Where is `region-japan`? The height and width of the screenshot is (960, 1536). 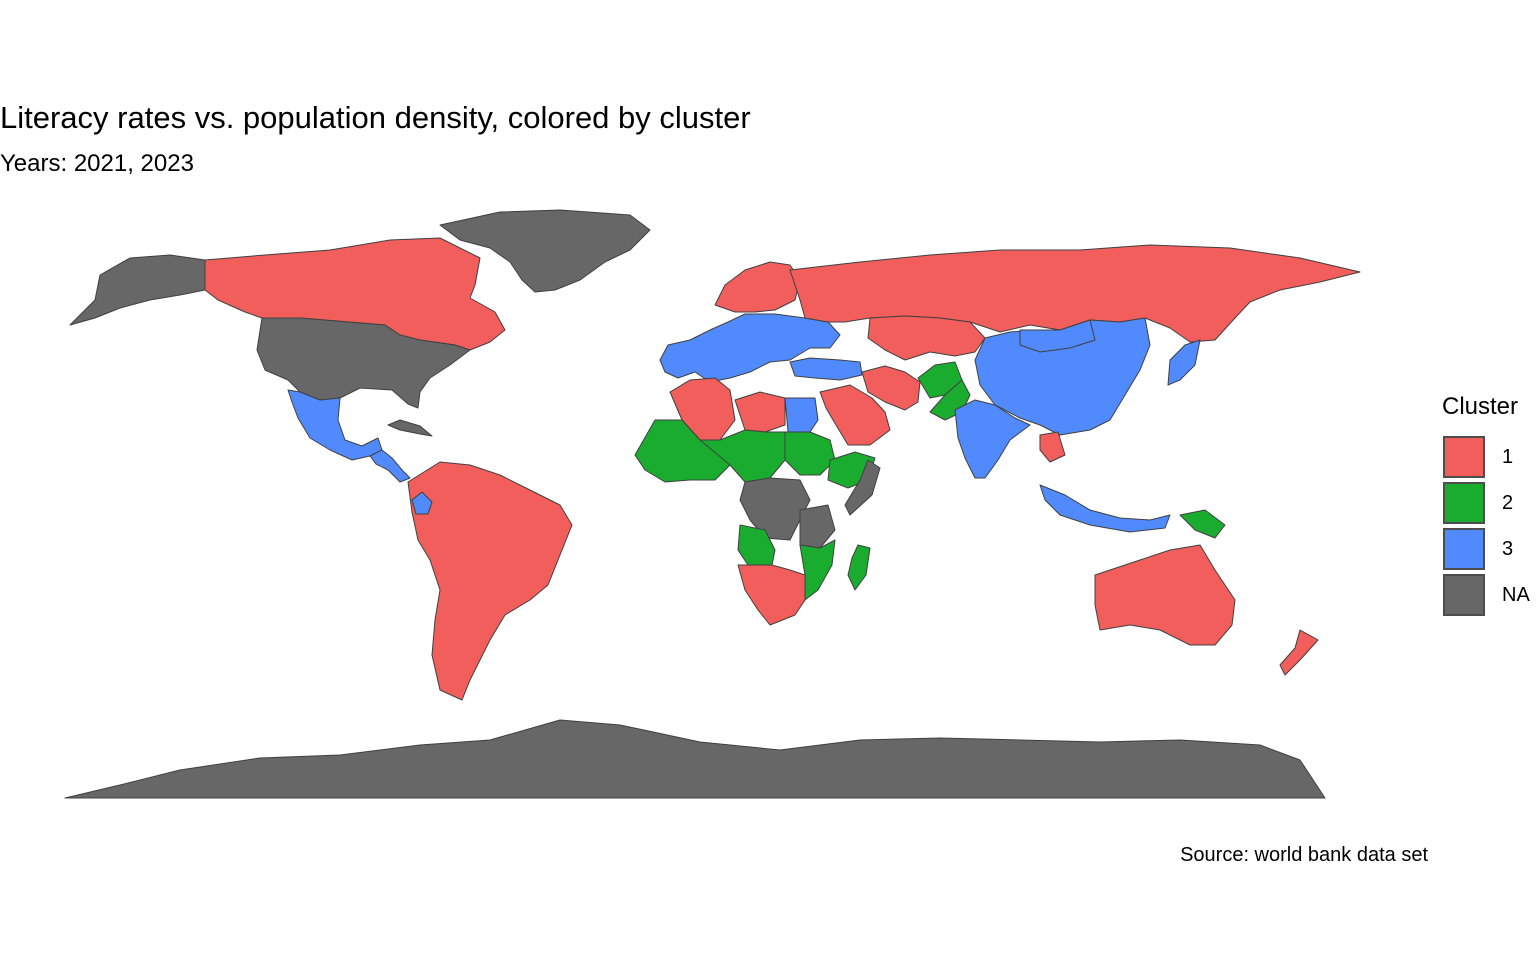
region-japan is located at coordinates (1184, 362).